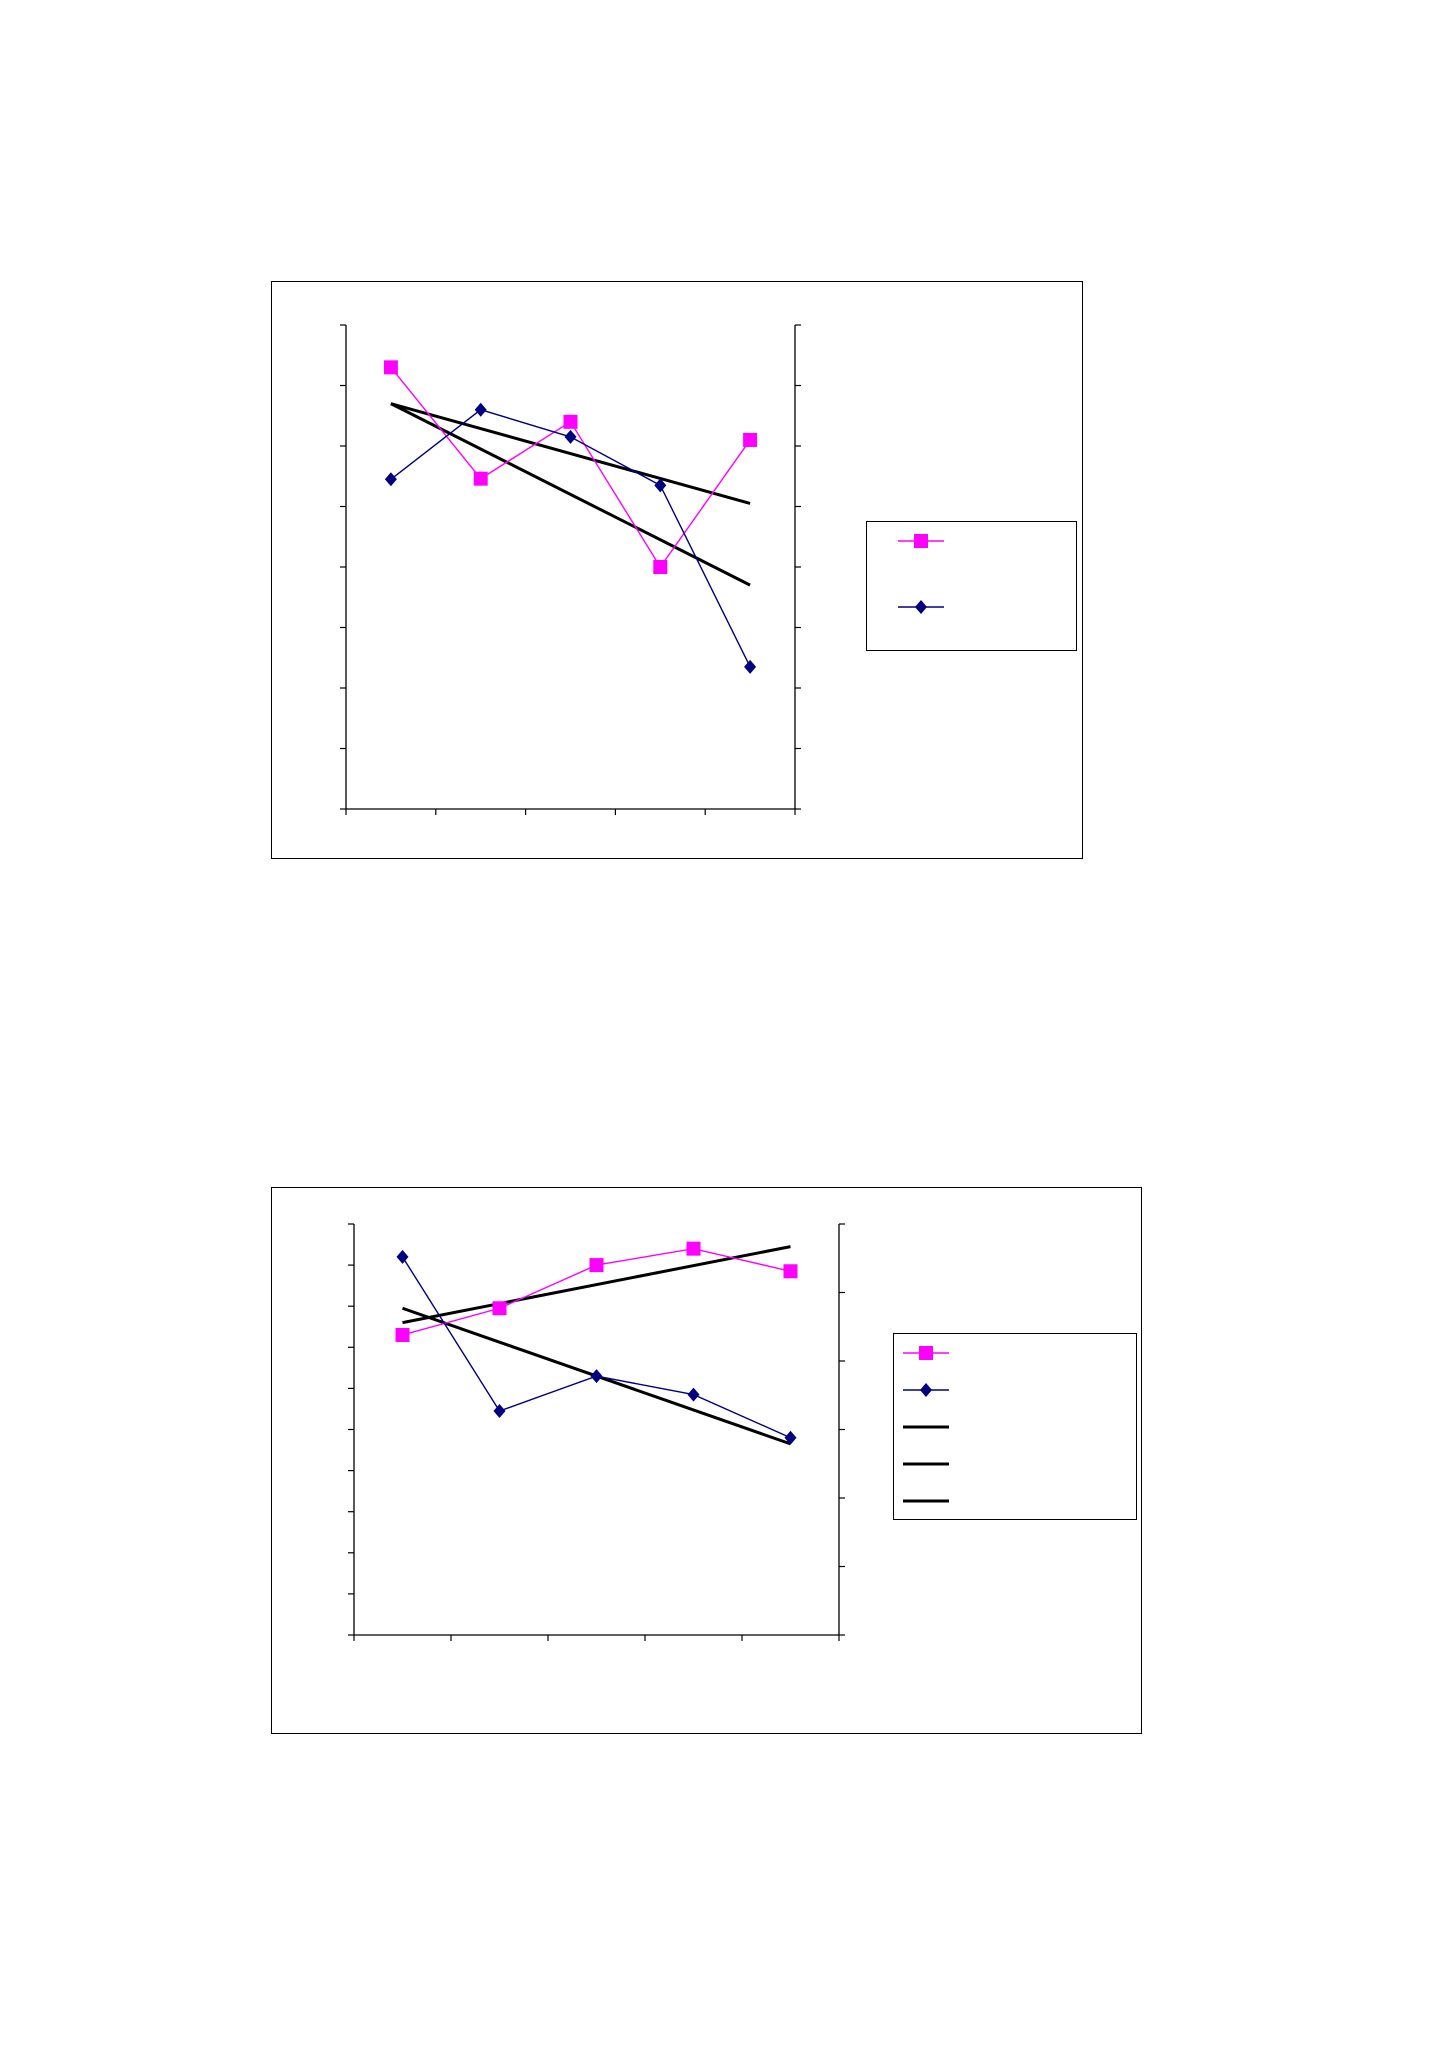 Image resolution: width=1449 pixels, height=2050 pixels. What do you see at coordinates (1015, 1426) in the screenshot?
I see `chart-2-legend` at bounding box center [1015, 1426].